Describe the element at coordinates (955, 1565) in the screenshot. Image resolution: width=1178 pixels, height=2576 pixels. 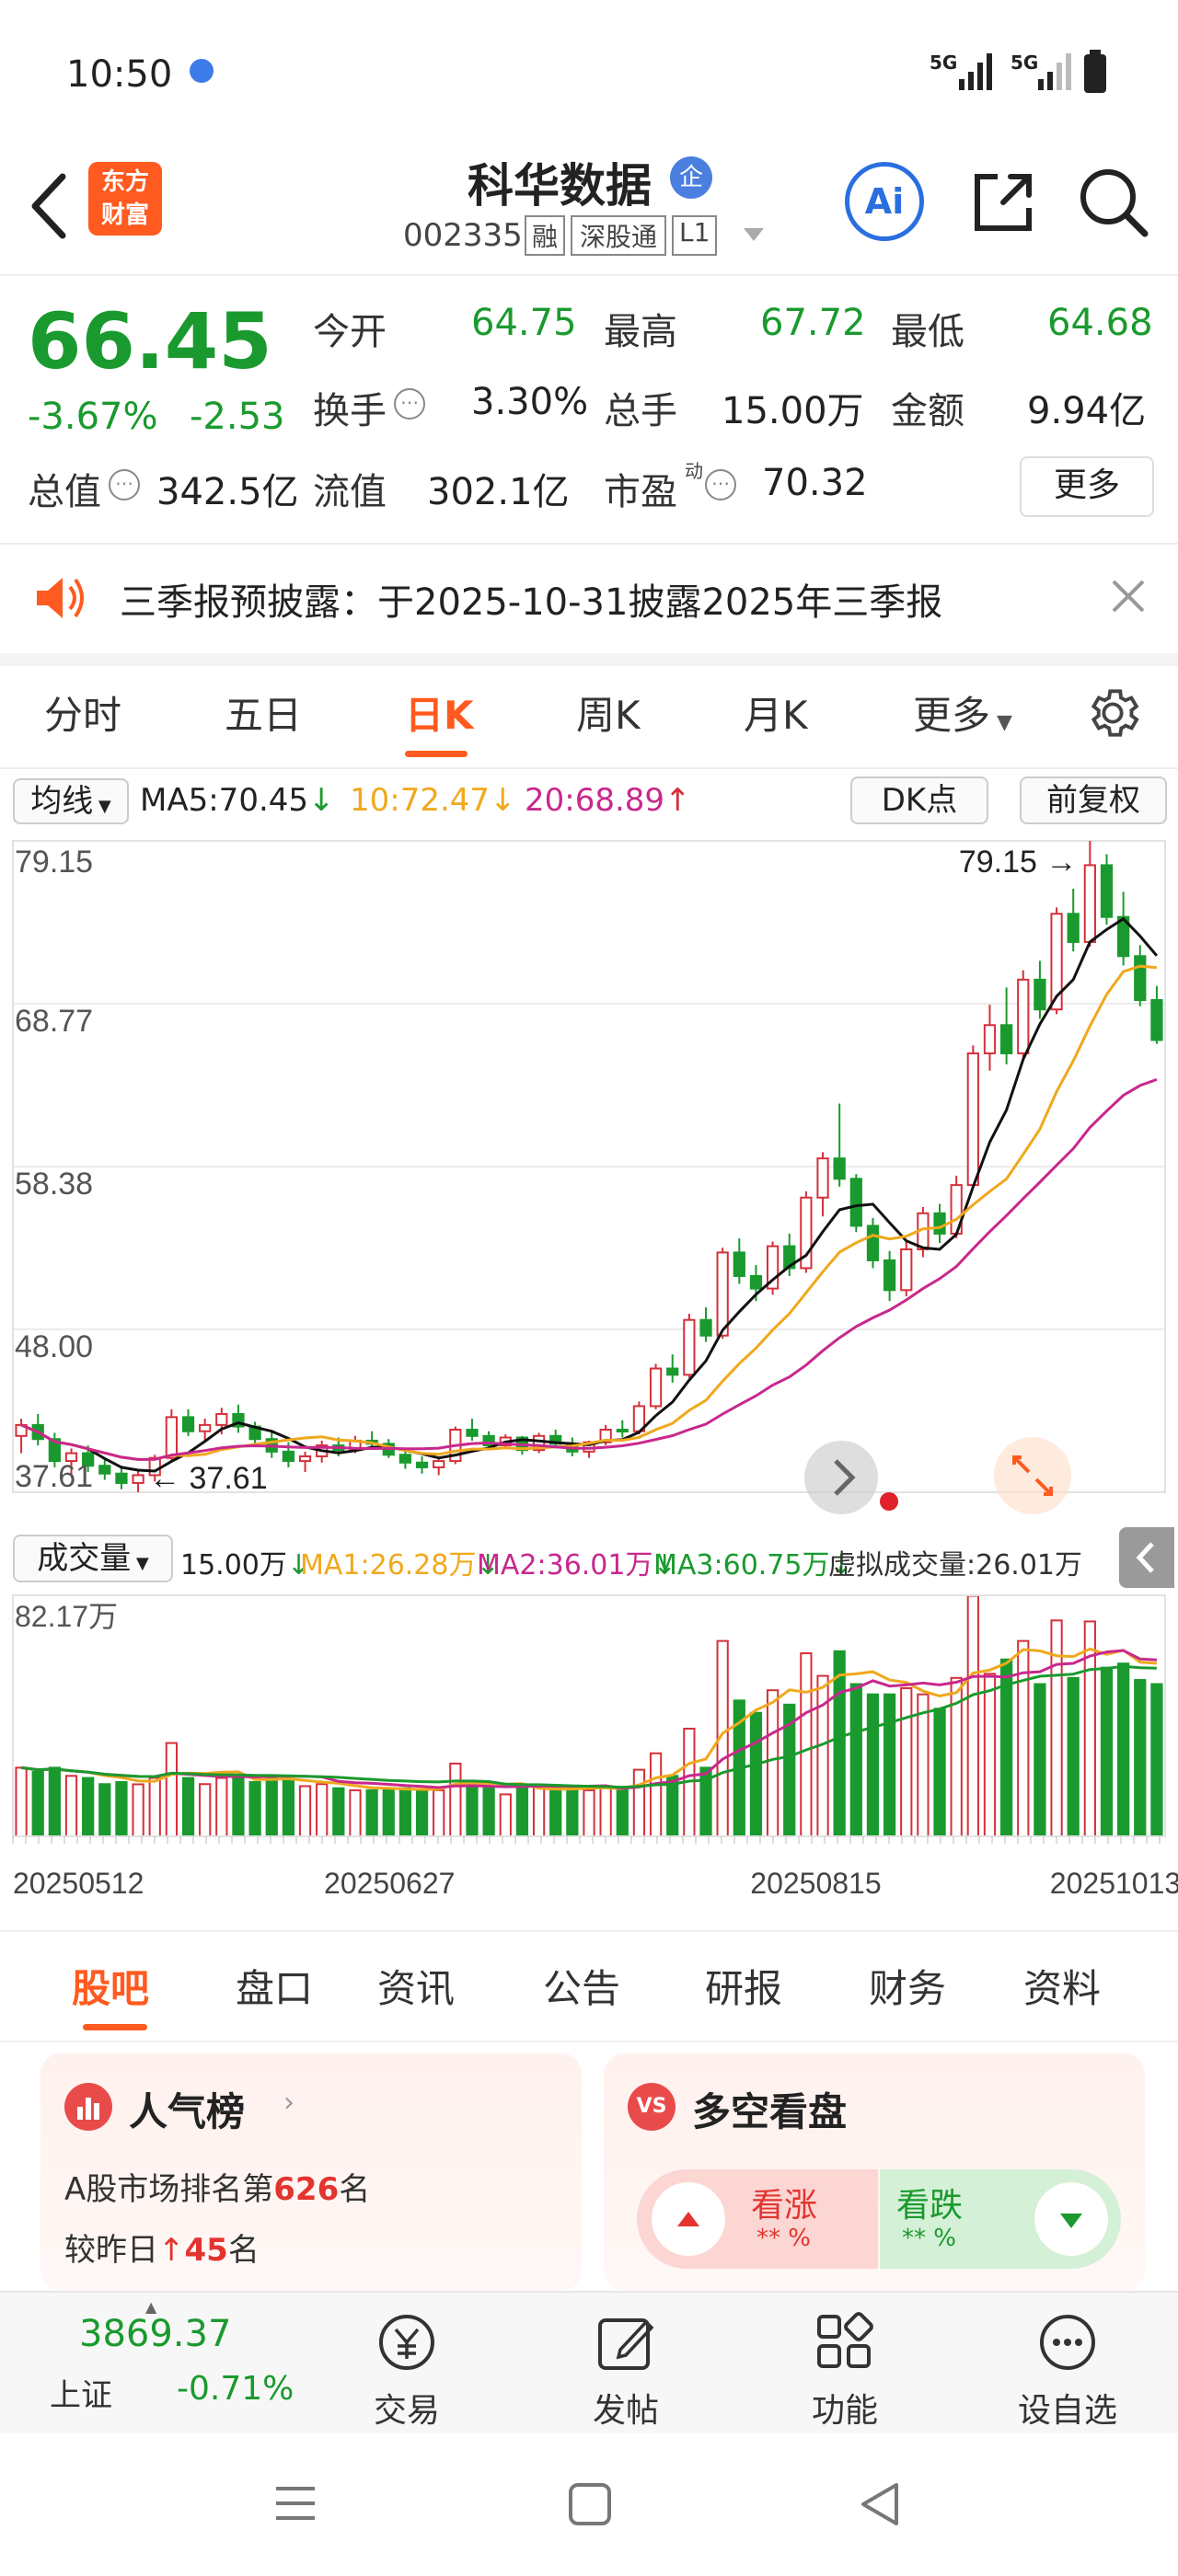
I see `virtual-volume: 虚拟成交量:26.01万` at that location.